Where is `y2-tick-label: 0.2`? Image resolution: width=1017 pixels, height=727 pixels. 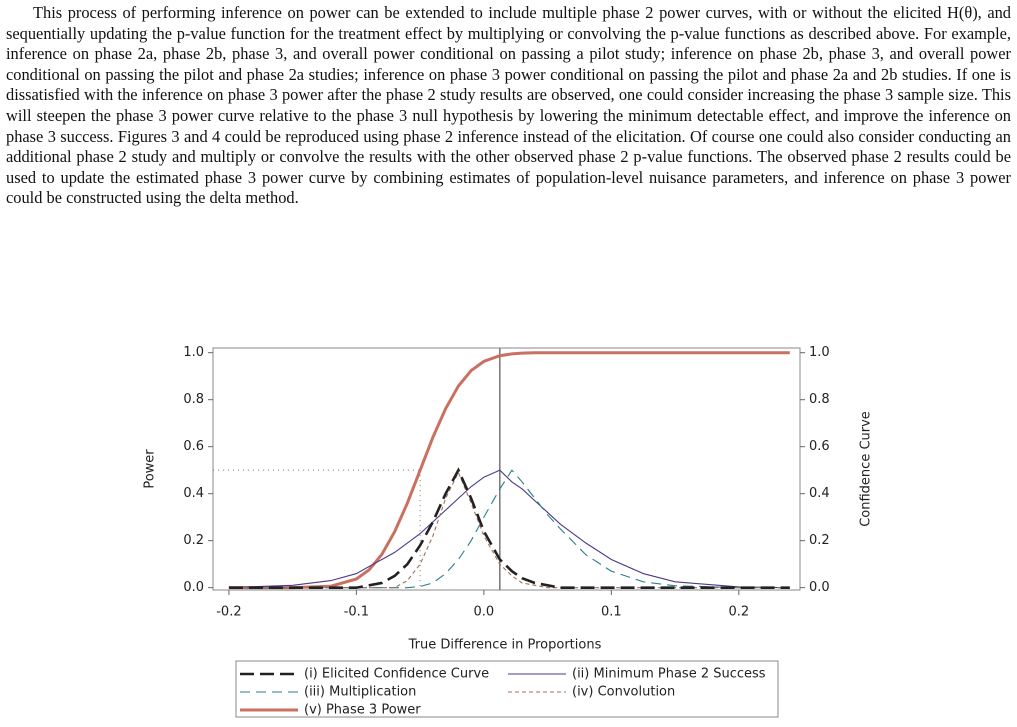
y2-tick-label: 0.2 is located at coordinates (819, 540).